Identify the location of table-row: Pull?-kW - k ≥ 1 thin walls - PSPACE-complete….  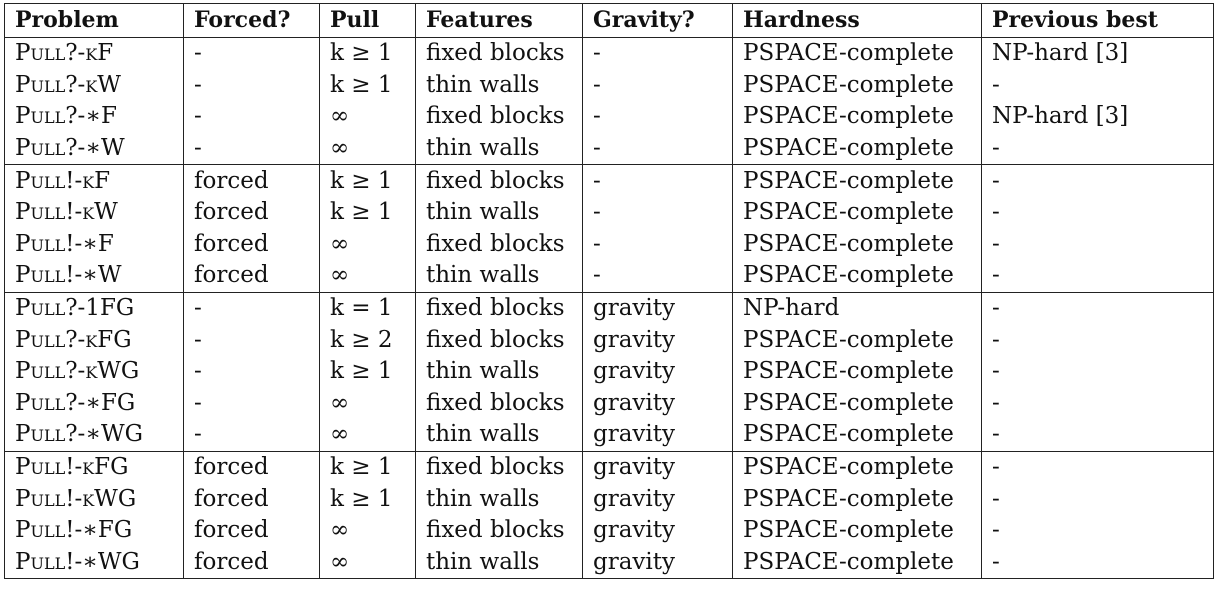
(609, 85).